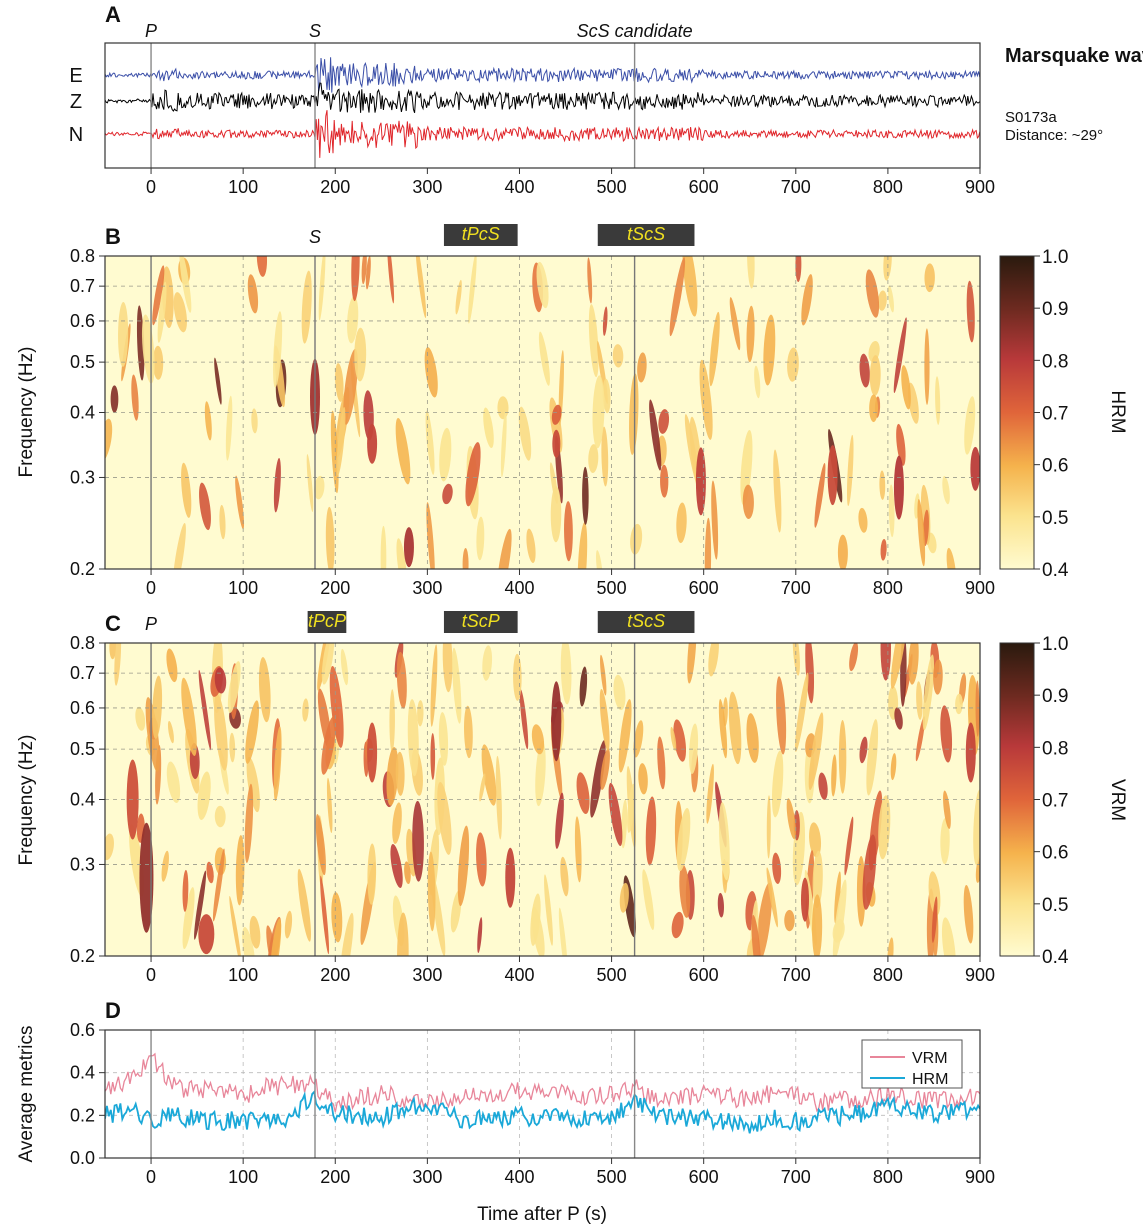 This screenshot has width=1143, height=1231. I want to click on channel-labels: EZN, so click(76, 105).